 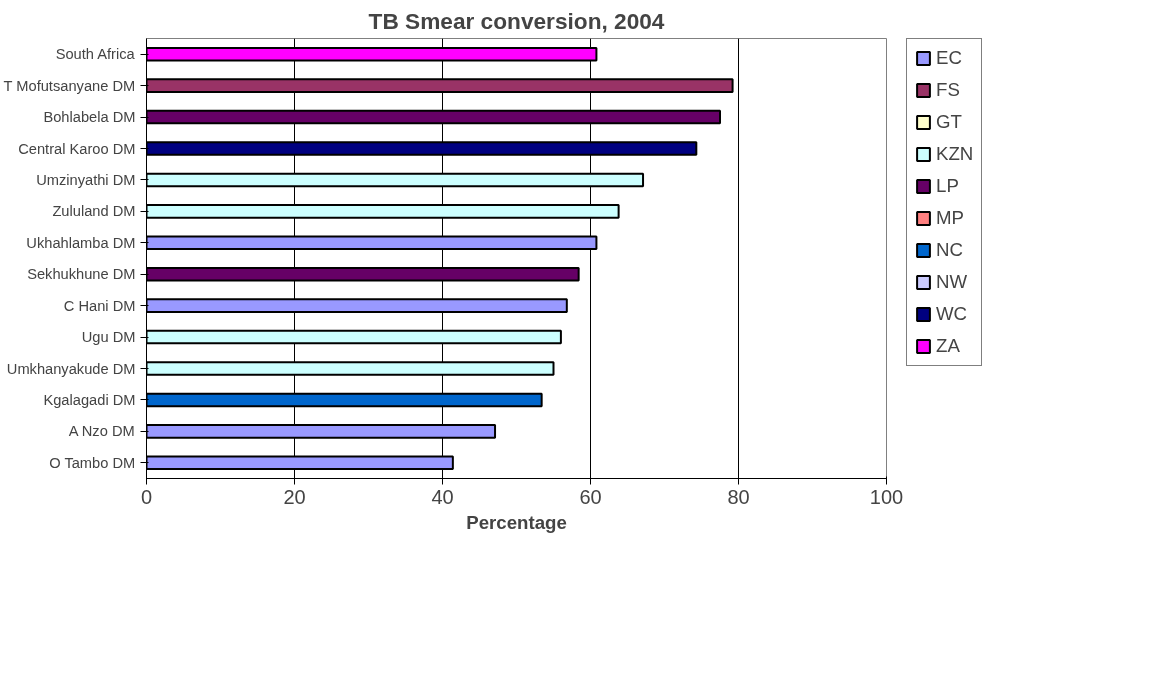 I want to click on y-tick-label: Zululand DM, so click(x=94, y=211).